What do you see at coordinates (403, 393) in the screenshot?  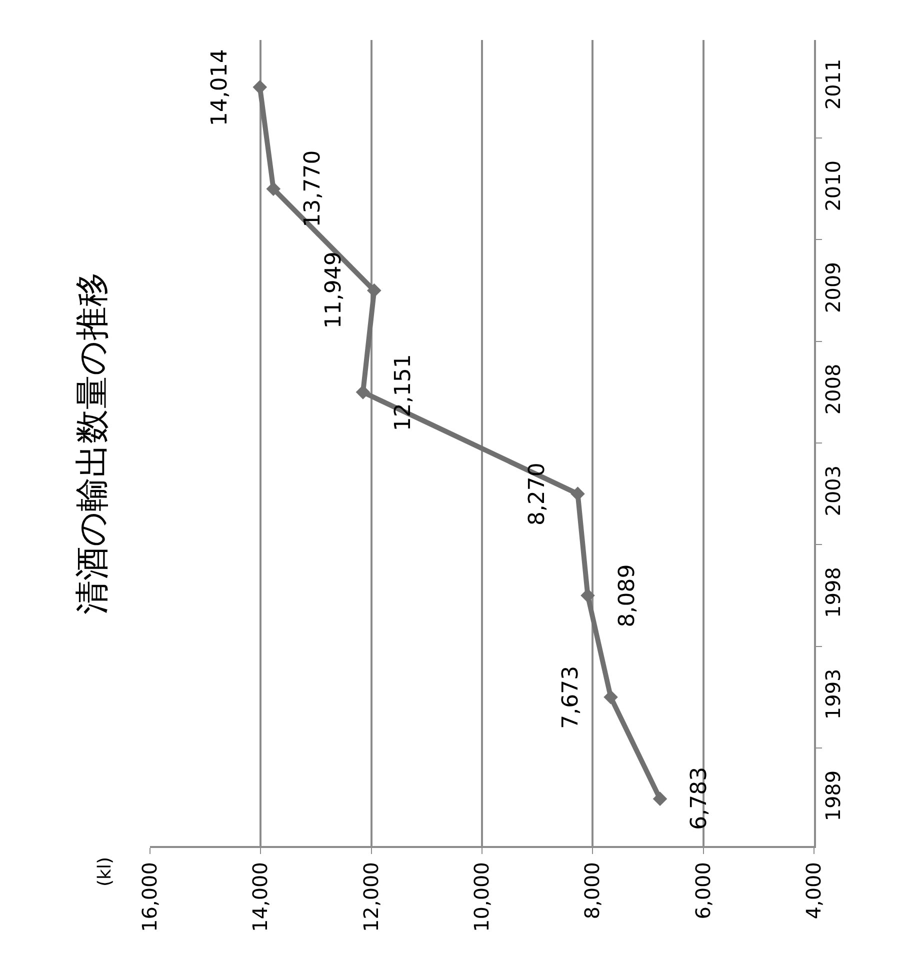 I see `data-label: 12,151` at bounding box center [403, 393].